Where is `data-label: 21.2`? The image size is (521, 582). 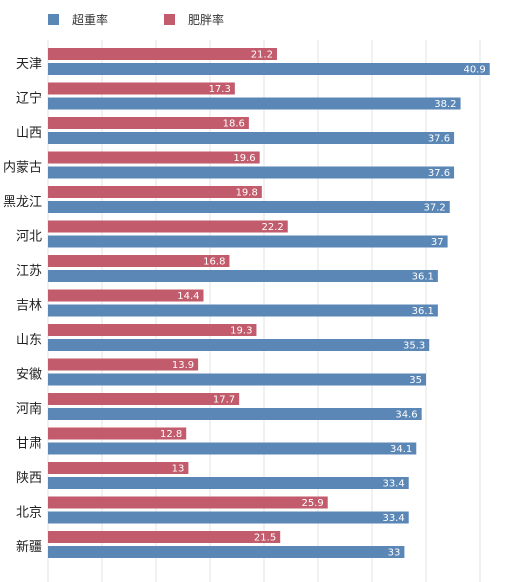
data-label: 21.2 is located at coordinates (262, 55).